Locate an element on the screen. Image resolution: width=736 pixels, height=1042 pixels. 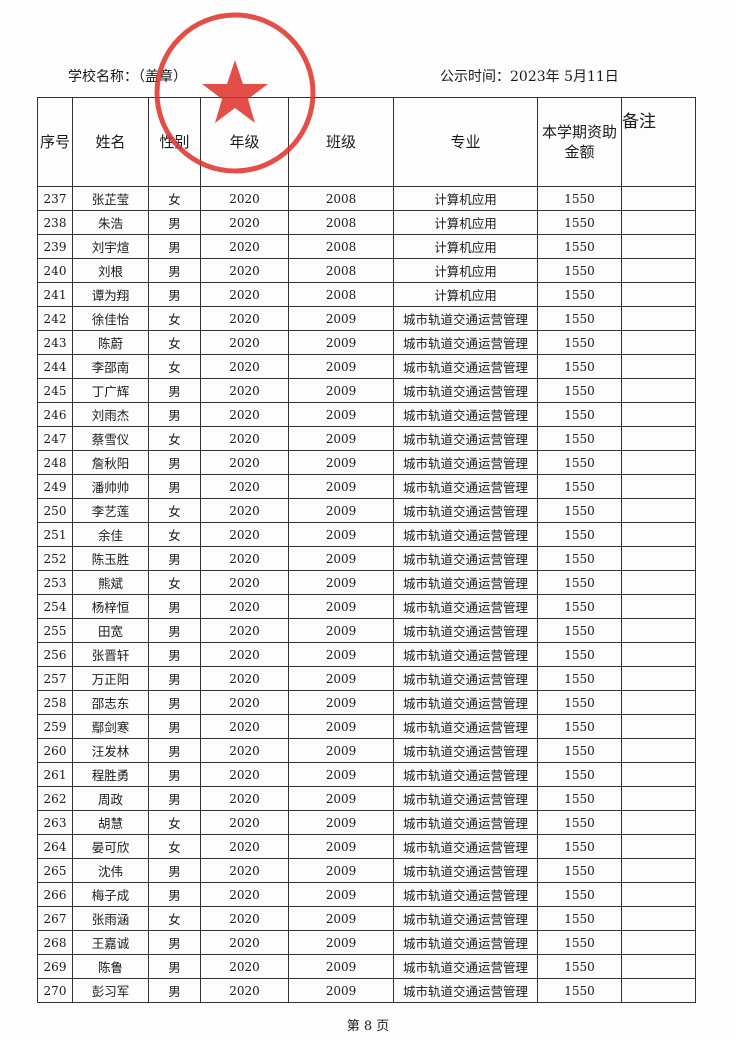
table-row: 251 余佳女 2020 2009 城市轨道交通运营管理 1550 is located at coordinates (366, 534).